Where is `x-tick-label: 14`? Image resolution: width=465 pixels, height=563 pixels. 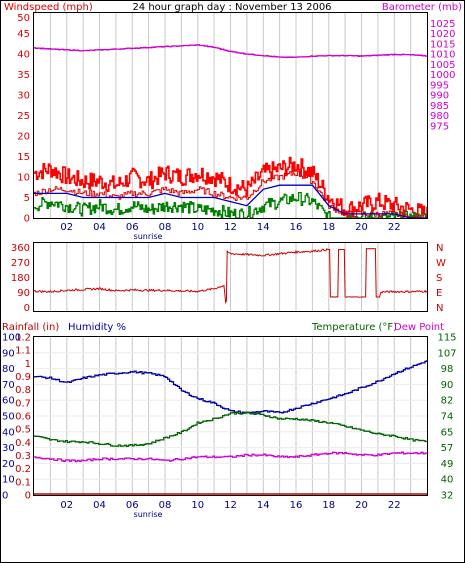
x-tick-label: 14 is located at coordinates (263, 505).